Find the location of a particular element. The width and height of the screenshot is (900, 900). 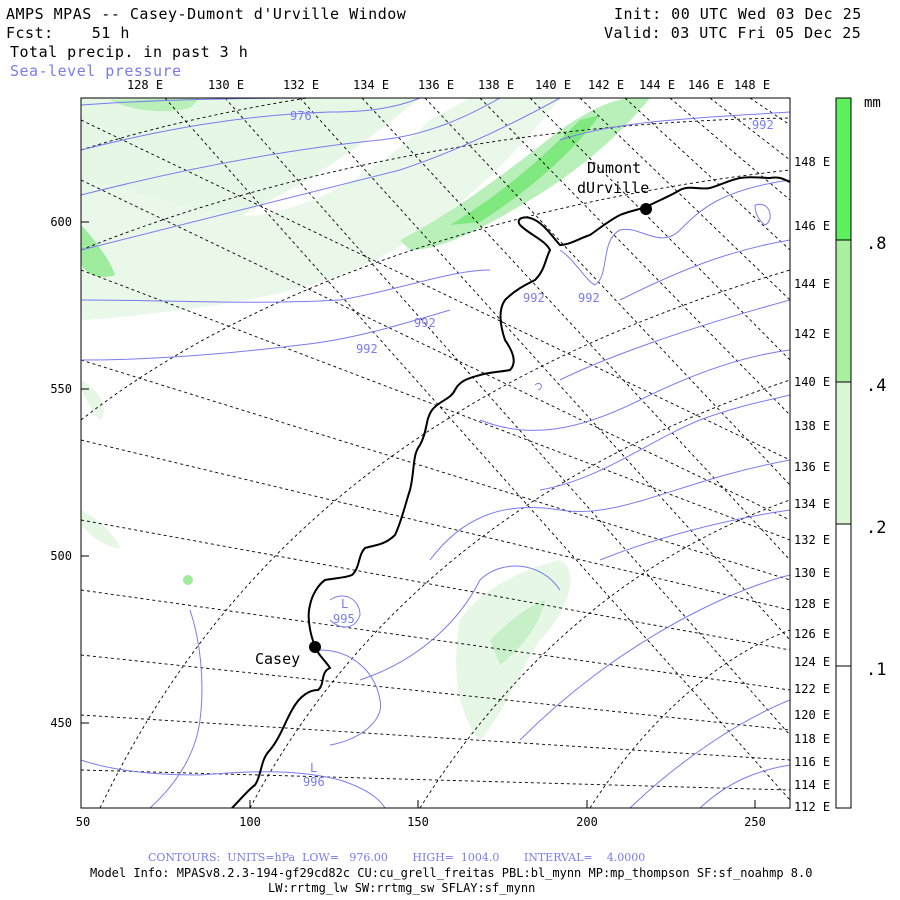

x-tick-label: 150 is located at coordinates (418, 822).